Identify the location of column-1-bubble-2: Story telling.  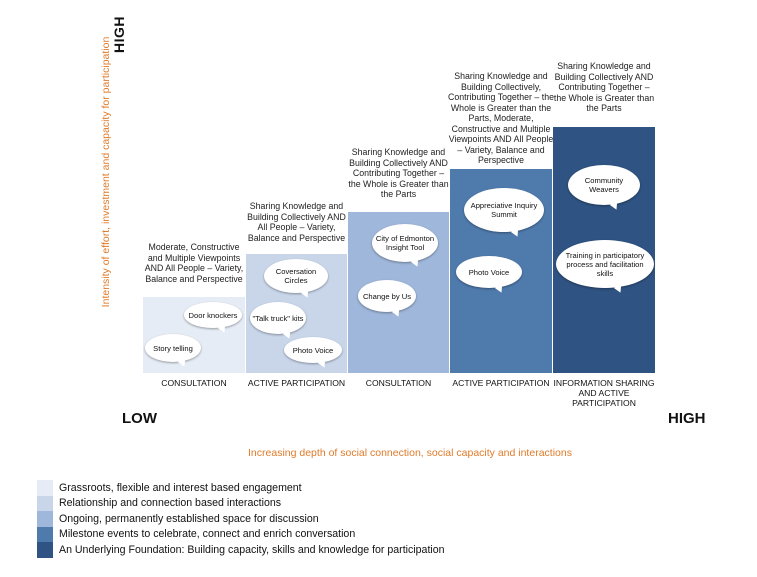
(173, 348).